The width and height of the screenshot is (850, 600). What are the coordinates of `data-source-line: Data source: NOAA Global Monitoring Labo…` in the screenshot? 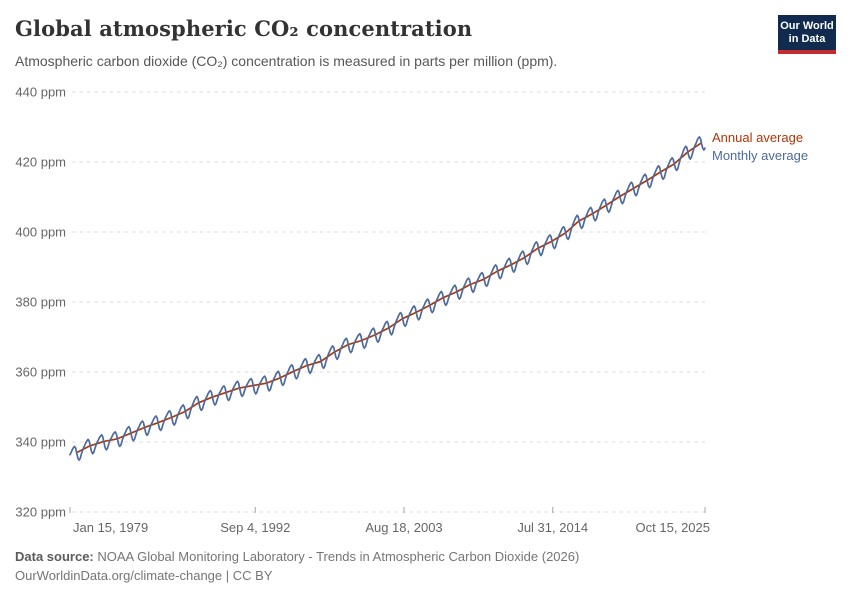 It's located at (425, 557).